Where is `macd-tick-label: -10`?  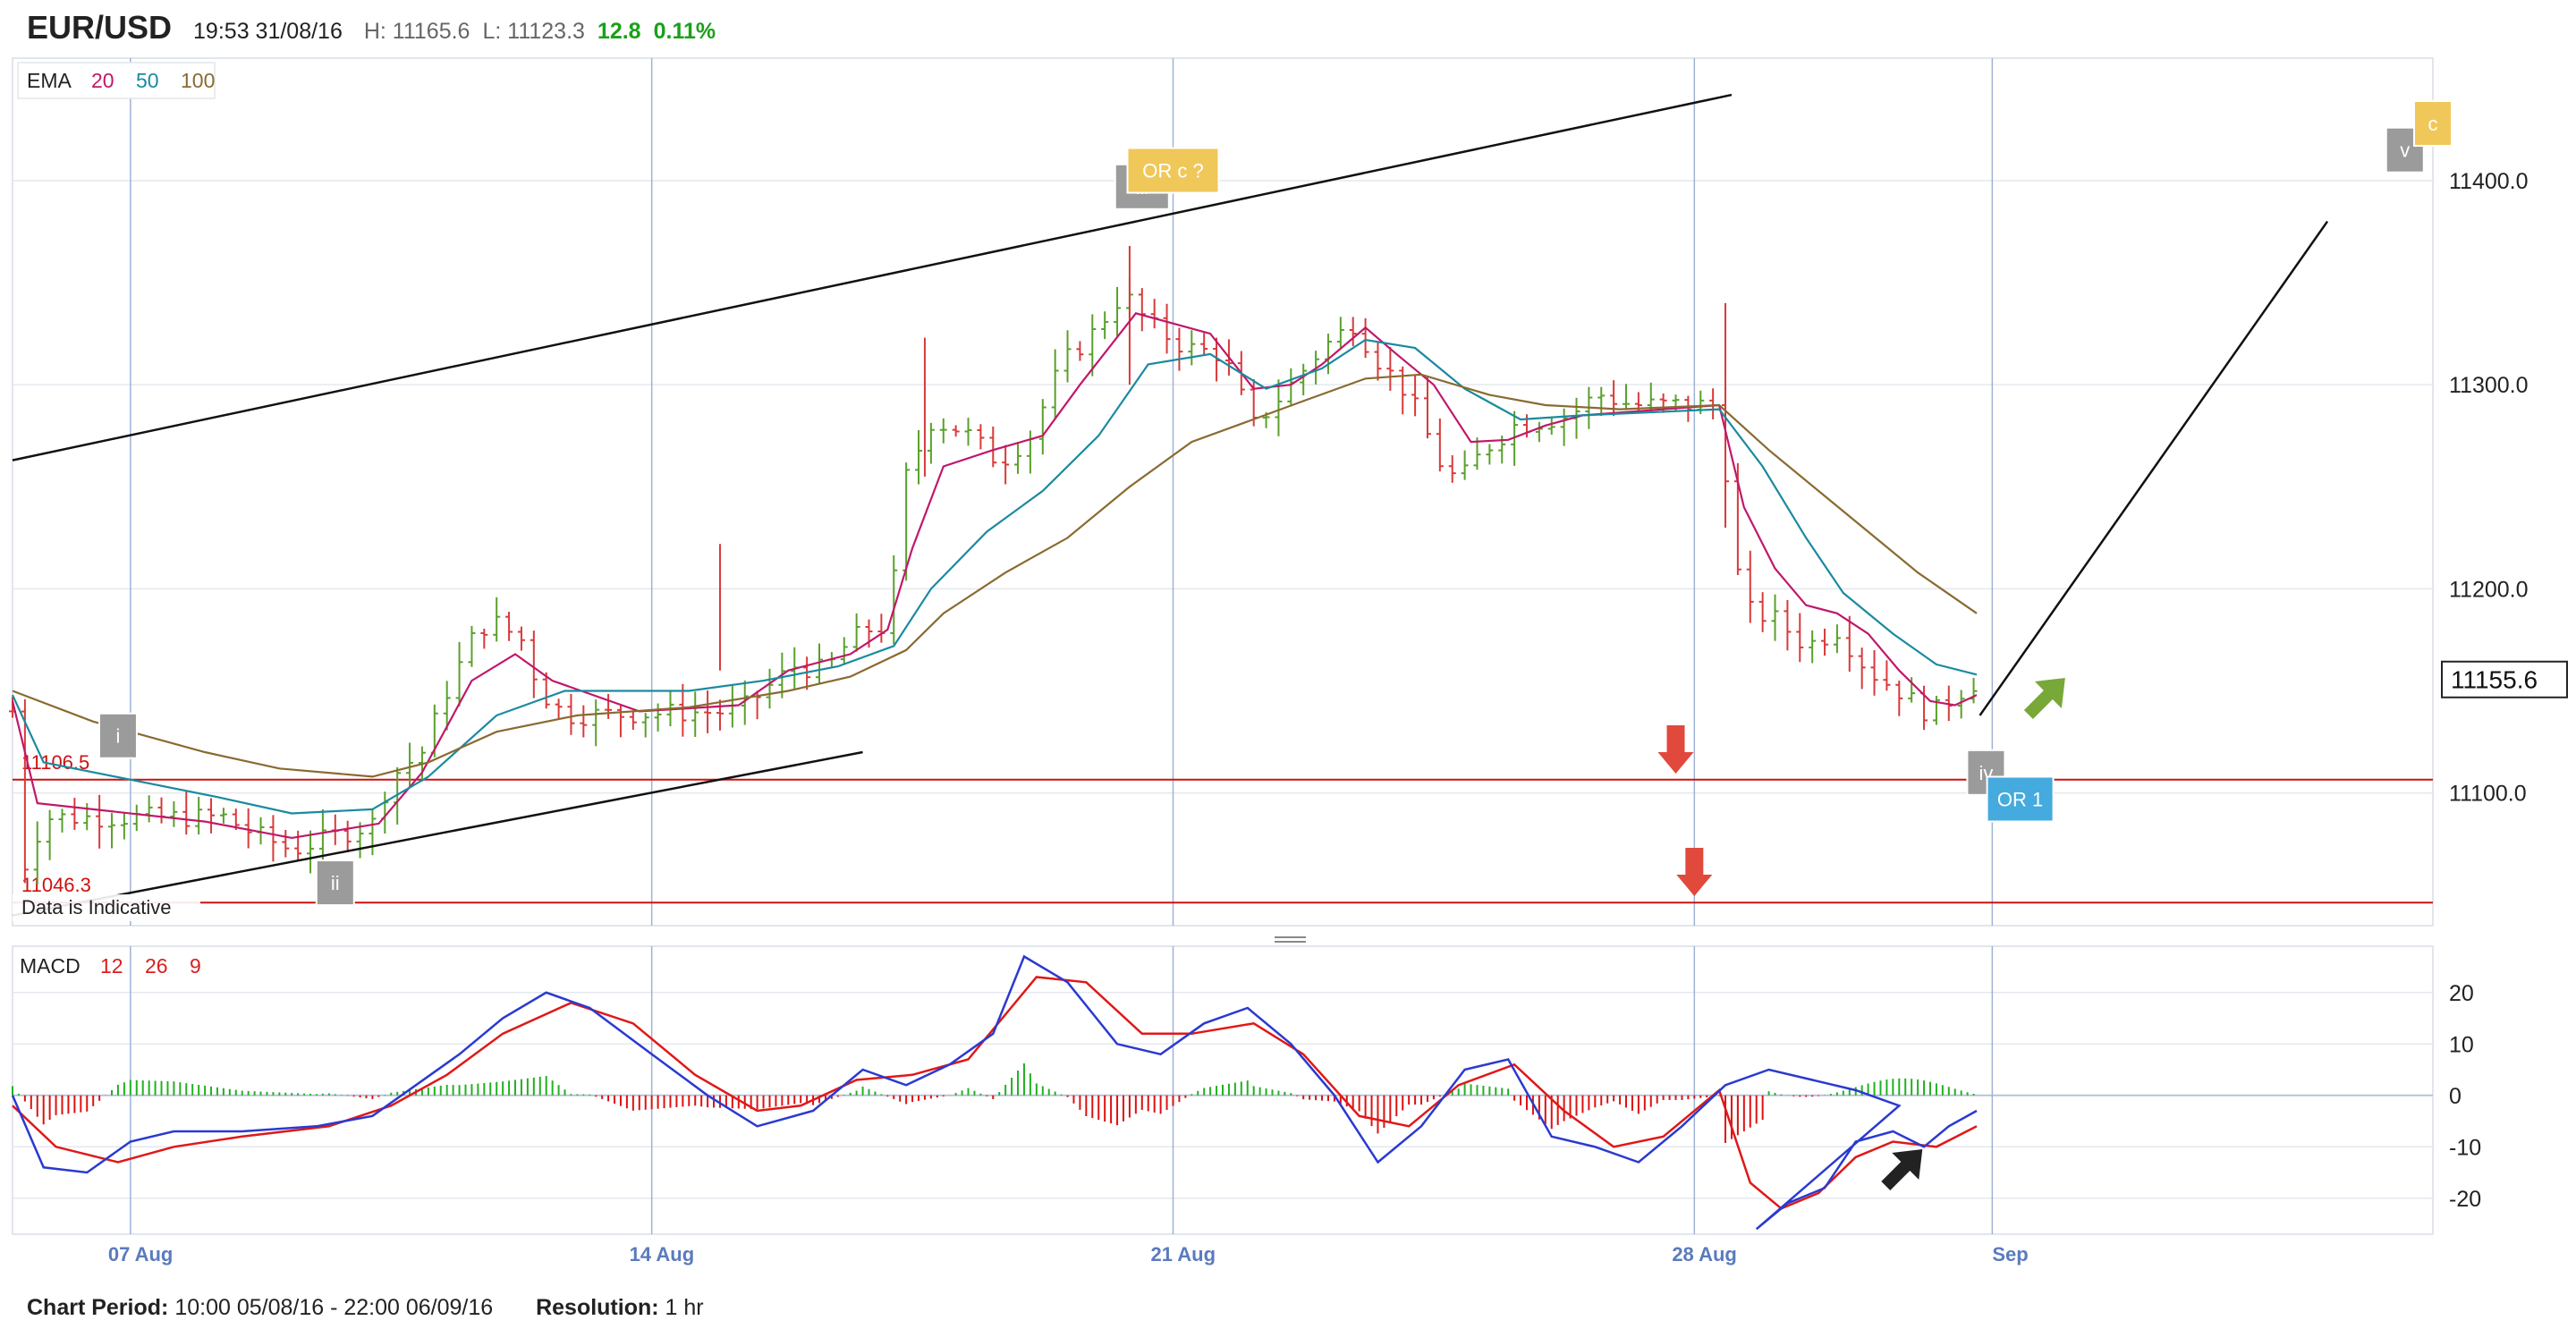 macd-tick-label: -10 is located at coordinates (2465, 1147).